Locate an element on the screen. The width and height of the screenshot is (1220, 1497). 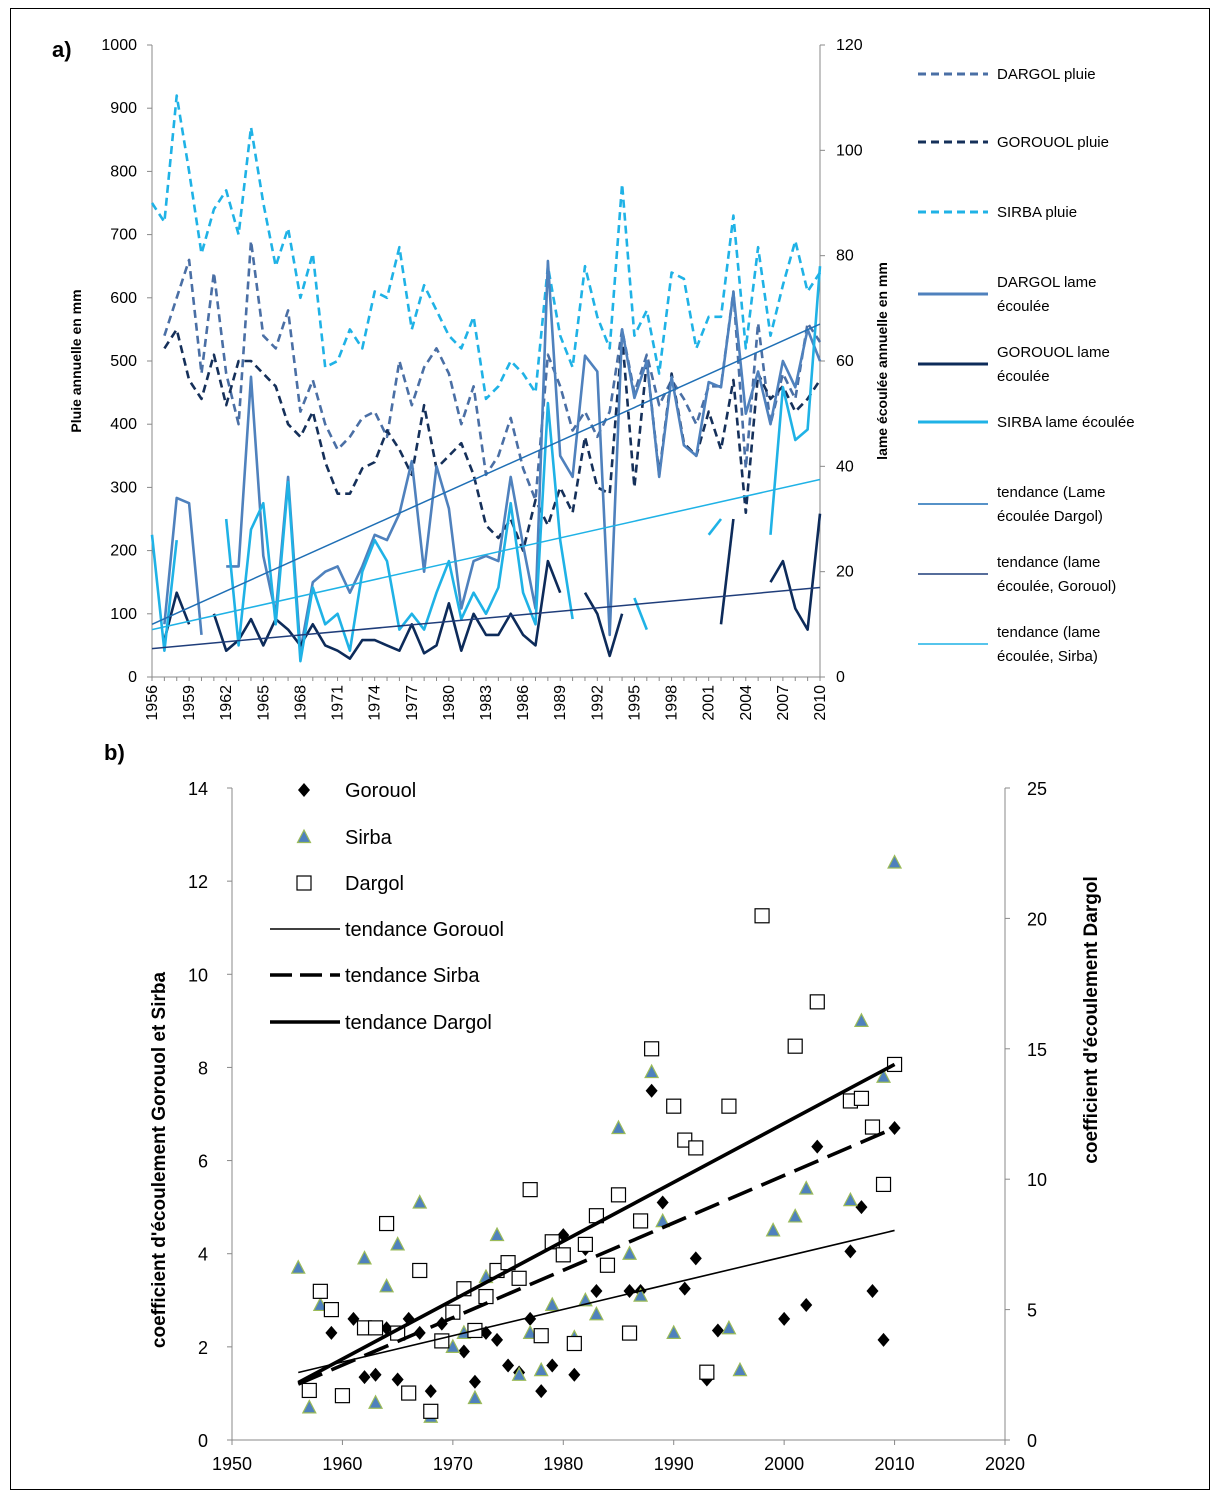
series-gorouol-pluie is located at coordinates (492, 440).